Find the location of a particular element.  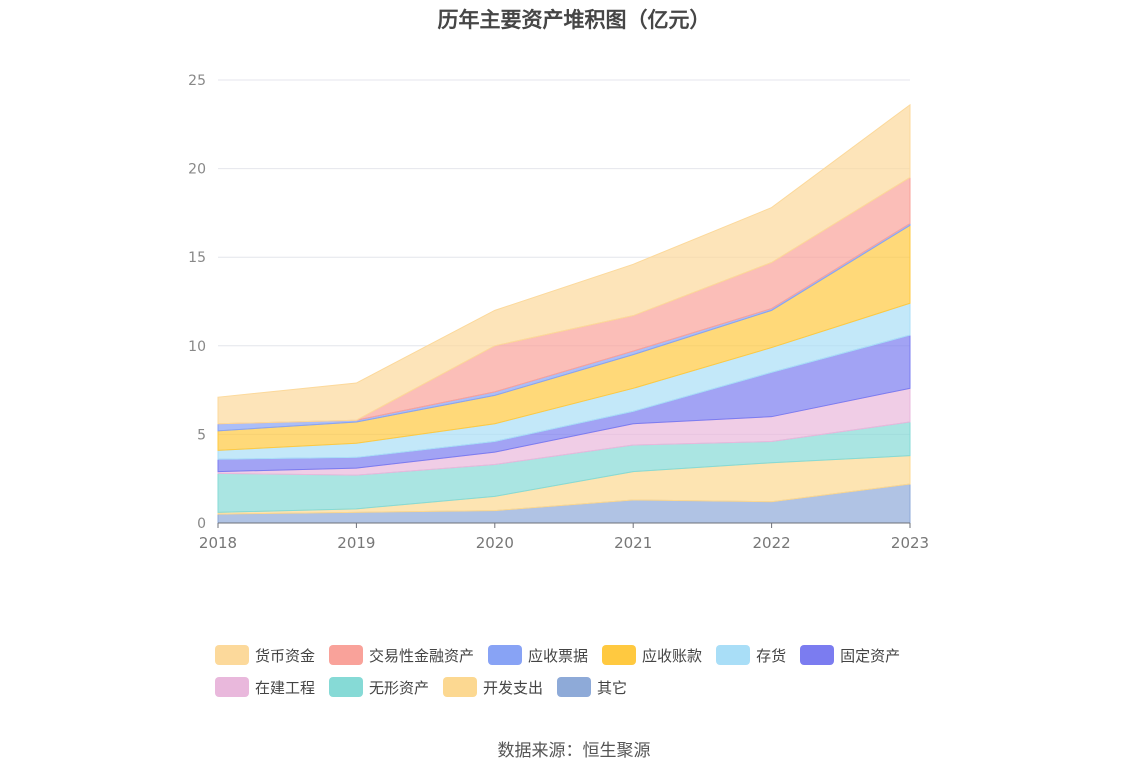

y-tick-label: 25 is located at coordinates (197, 81).